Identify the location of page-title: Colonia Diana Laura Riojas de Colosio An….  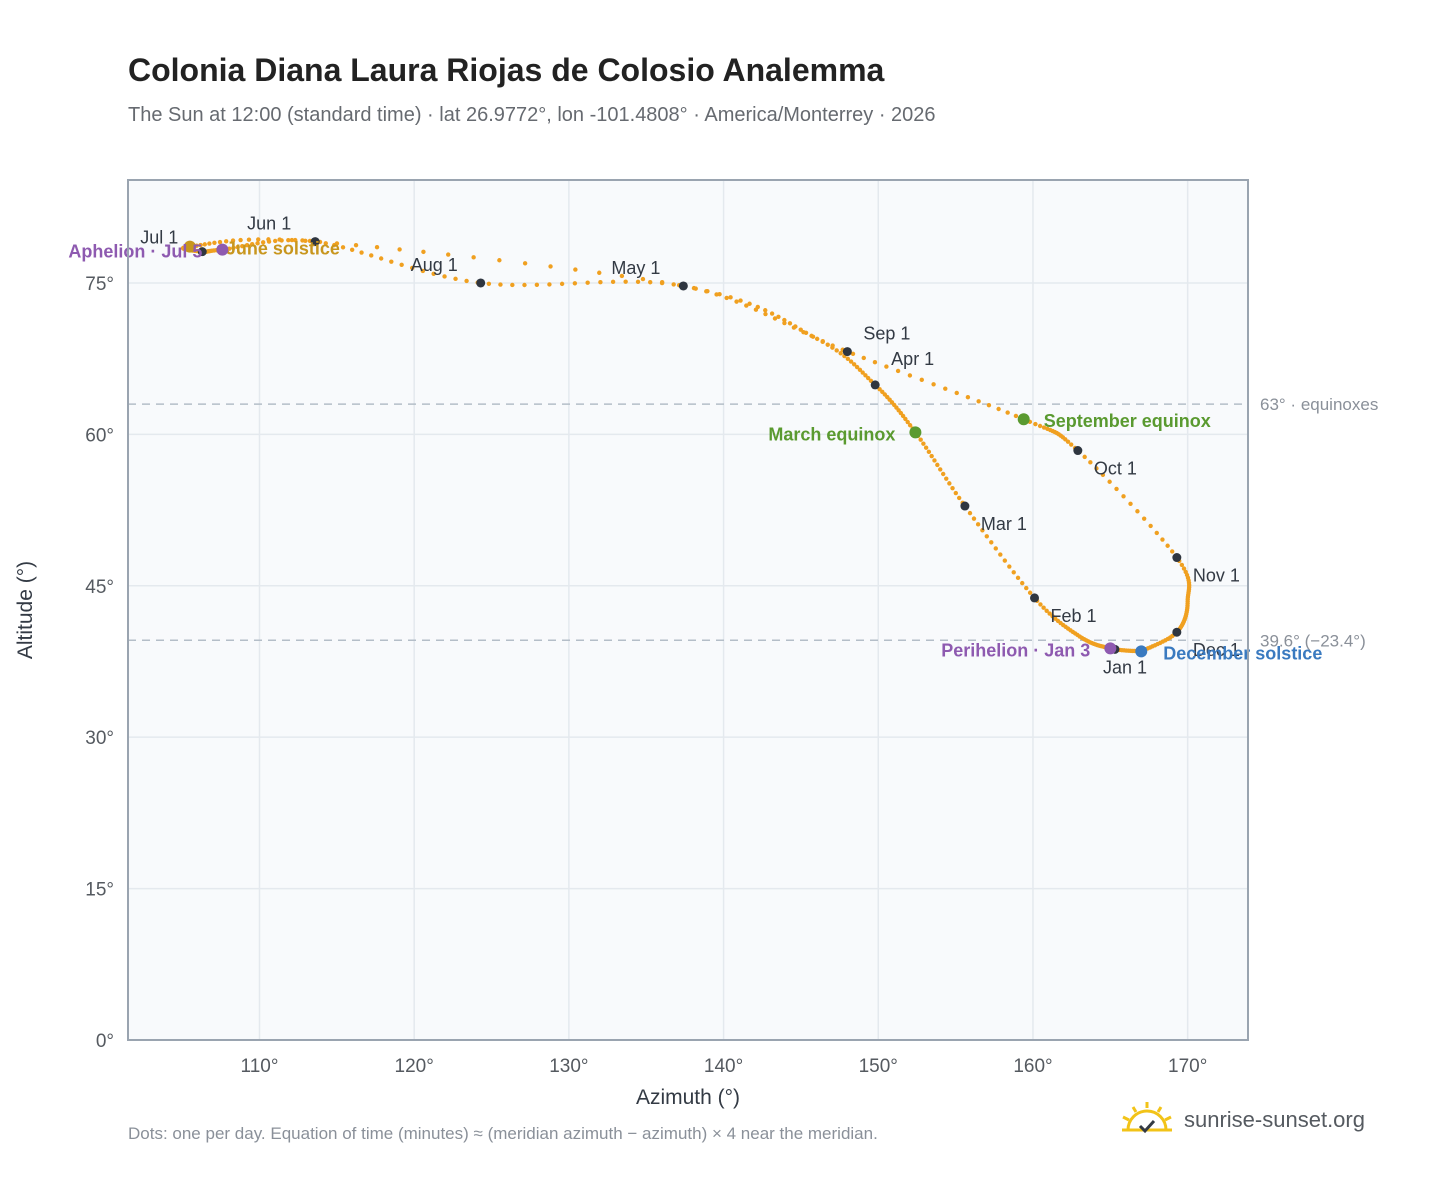
(506, 70).